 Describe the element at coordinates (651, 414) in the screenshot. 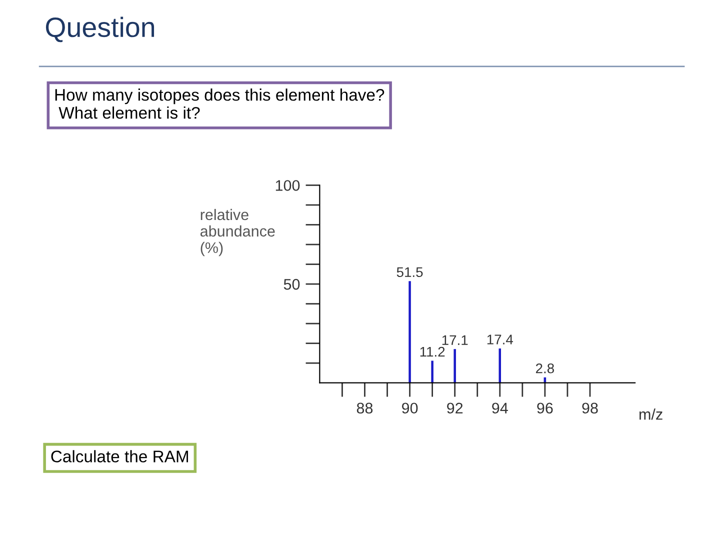

I see `x-axis-title: m/z` at that location.